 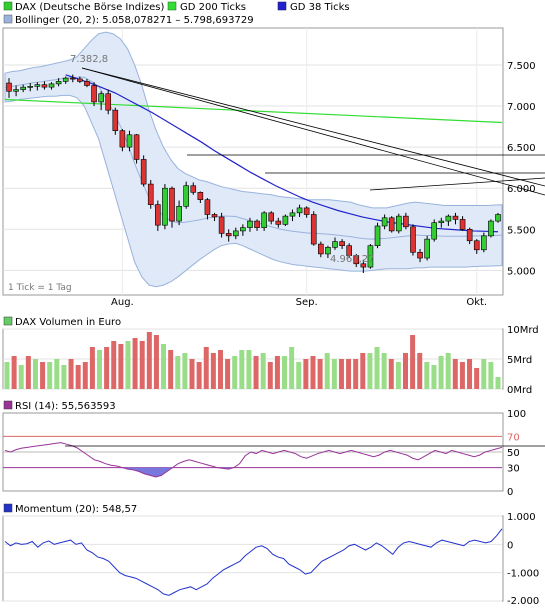 I want to click on rsi-y-tick-label: 30, so click(x=513, y=469).